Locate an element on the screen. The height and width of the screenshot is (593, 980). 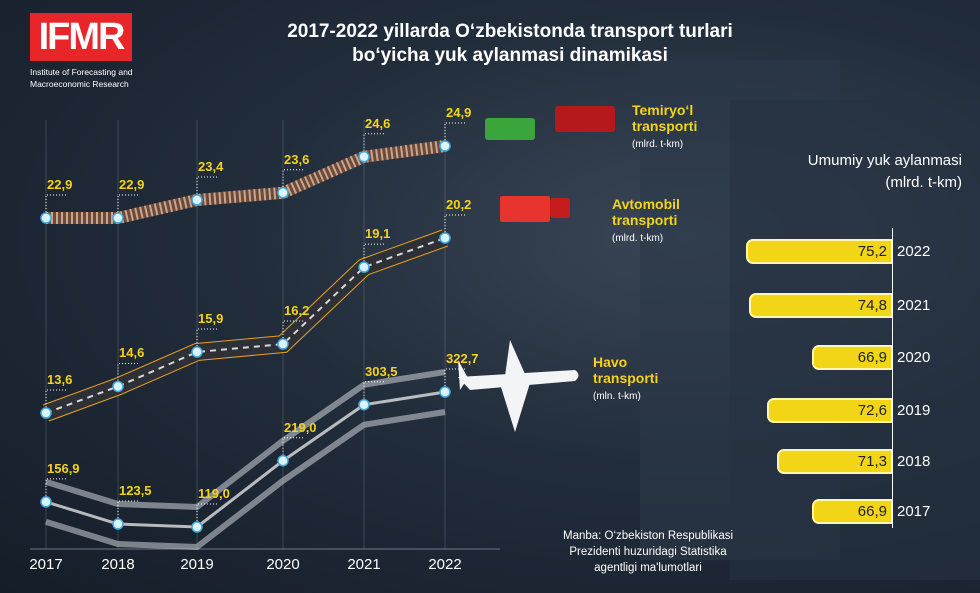
bar-year-label: 2020 is located at coordinates (914, 357).